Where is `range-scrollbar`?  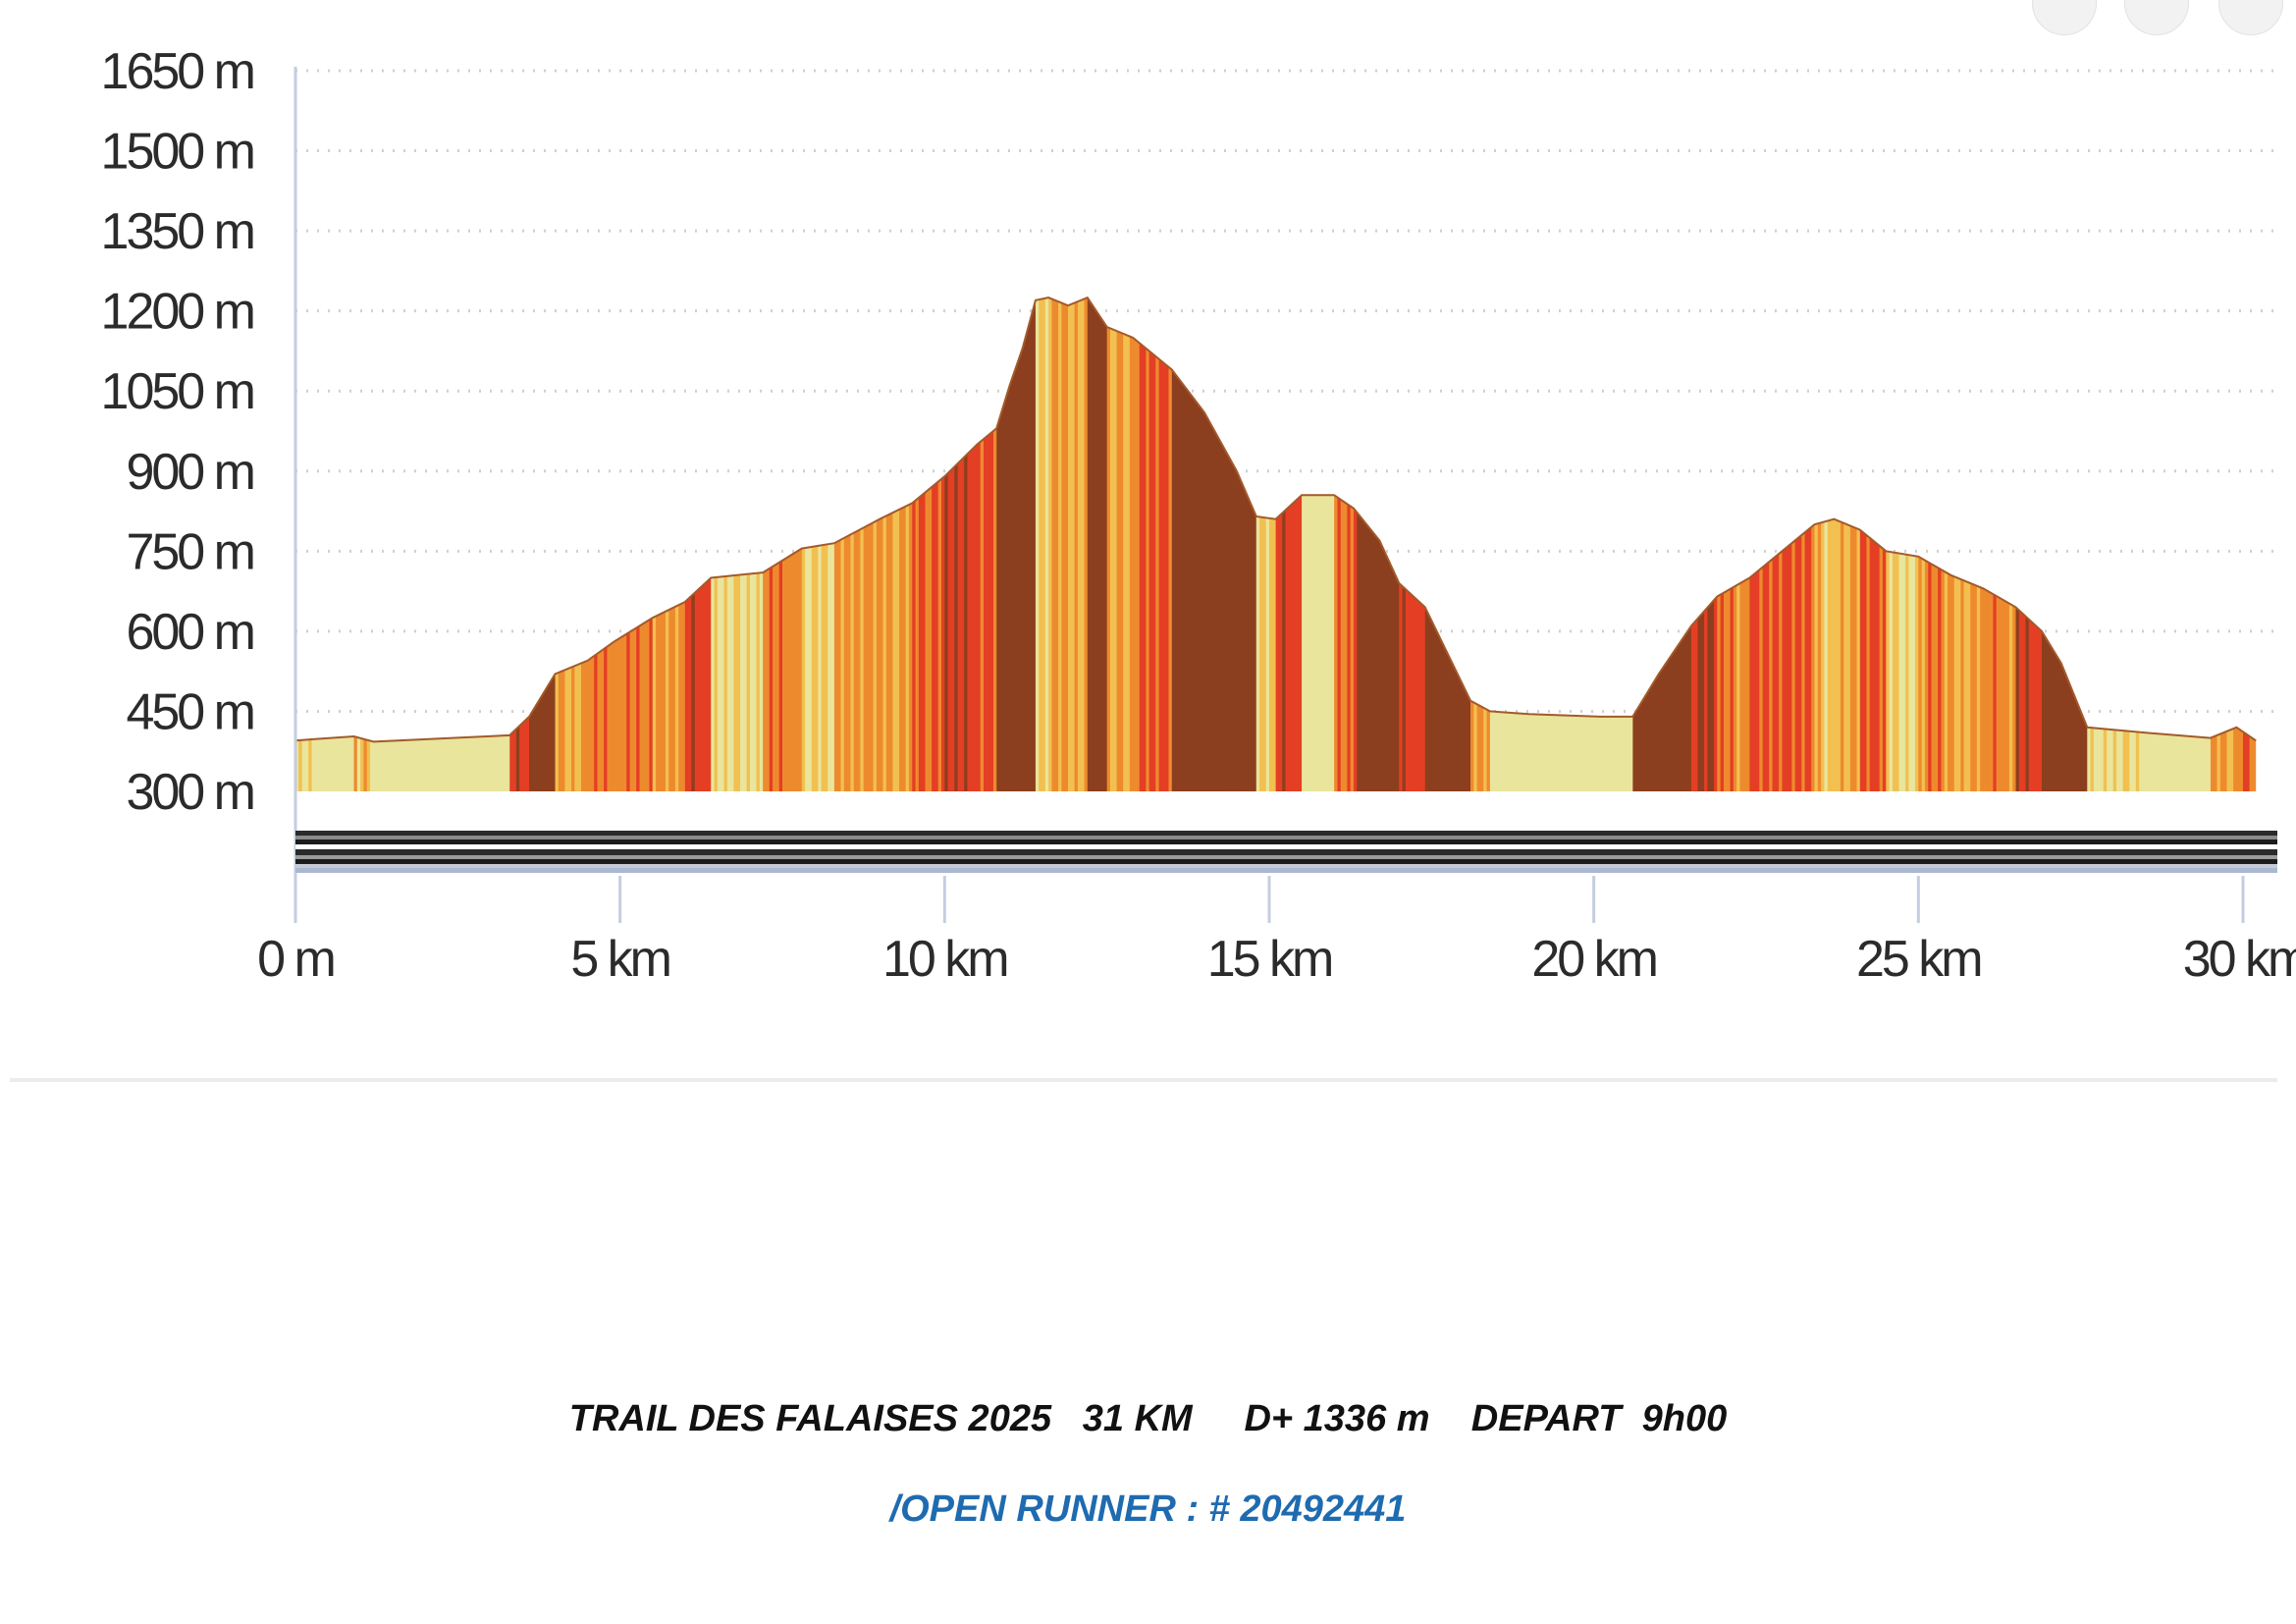 range-scrollbar is located at coordinates (1286, 852).